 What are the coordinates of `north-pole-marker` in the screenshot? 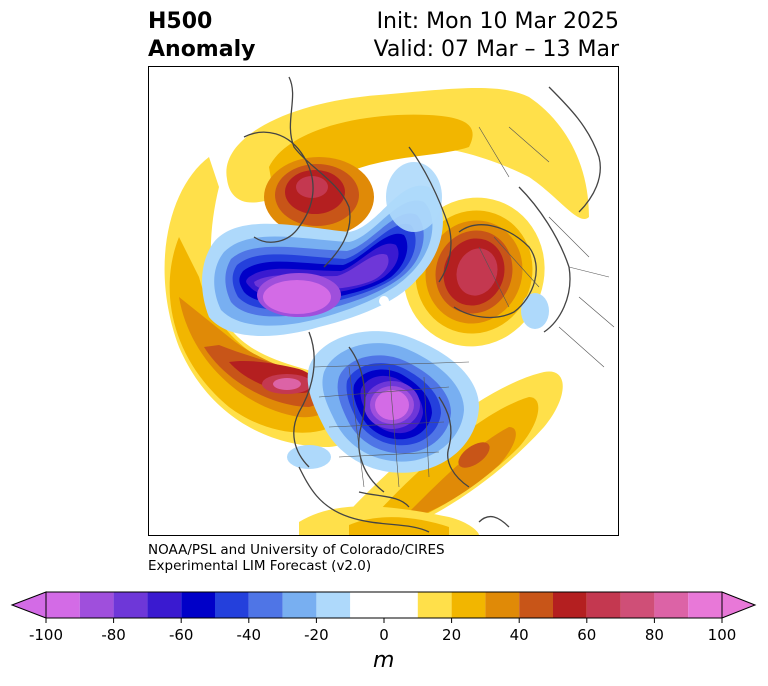 It's located at (384, 301).